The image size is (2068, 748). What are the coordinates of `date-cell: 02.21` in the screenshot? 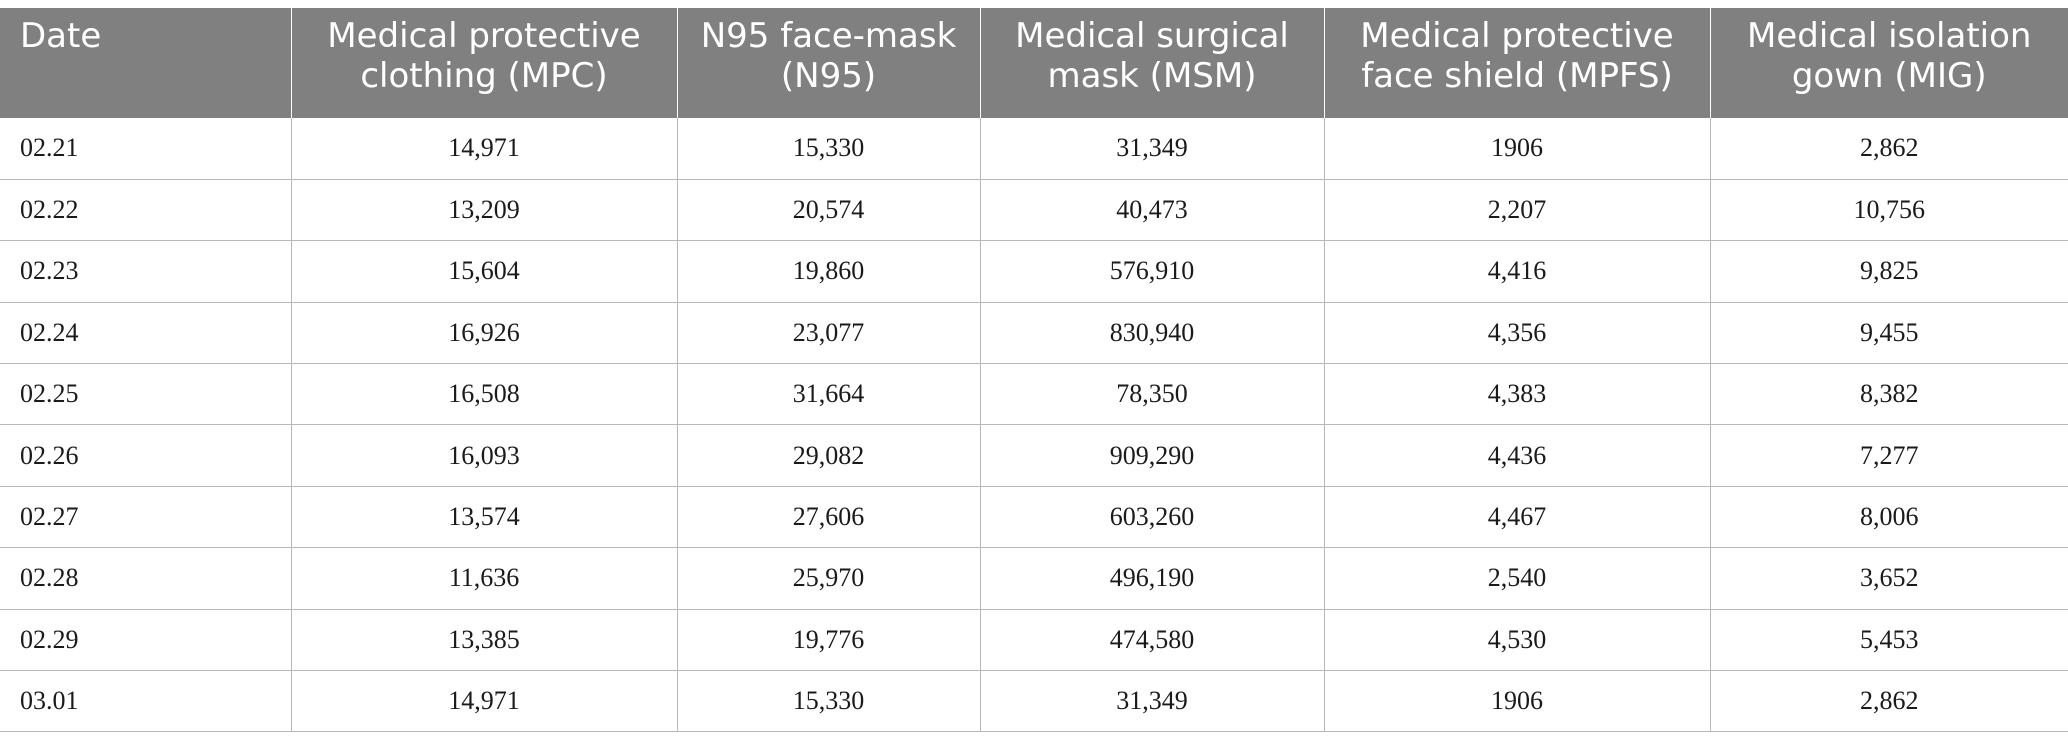 It's located at (145, 149).